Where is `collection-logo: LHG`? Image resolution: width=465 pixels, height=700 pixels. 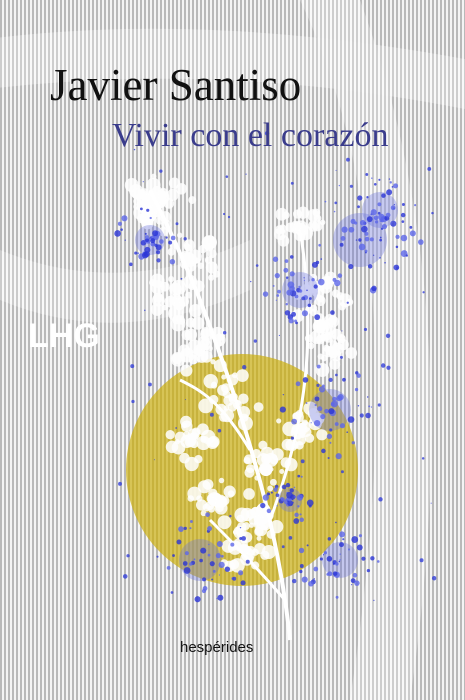 collection-logo: LHG is located at coordinates (64, 336).